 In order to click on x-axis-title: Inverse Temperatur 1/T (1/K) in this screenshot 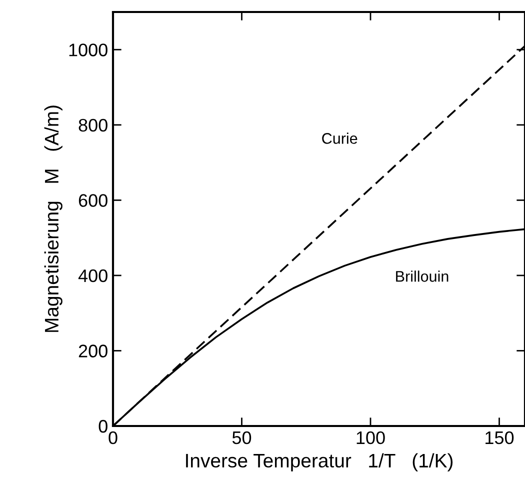, I will do `click(319, 462)`.